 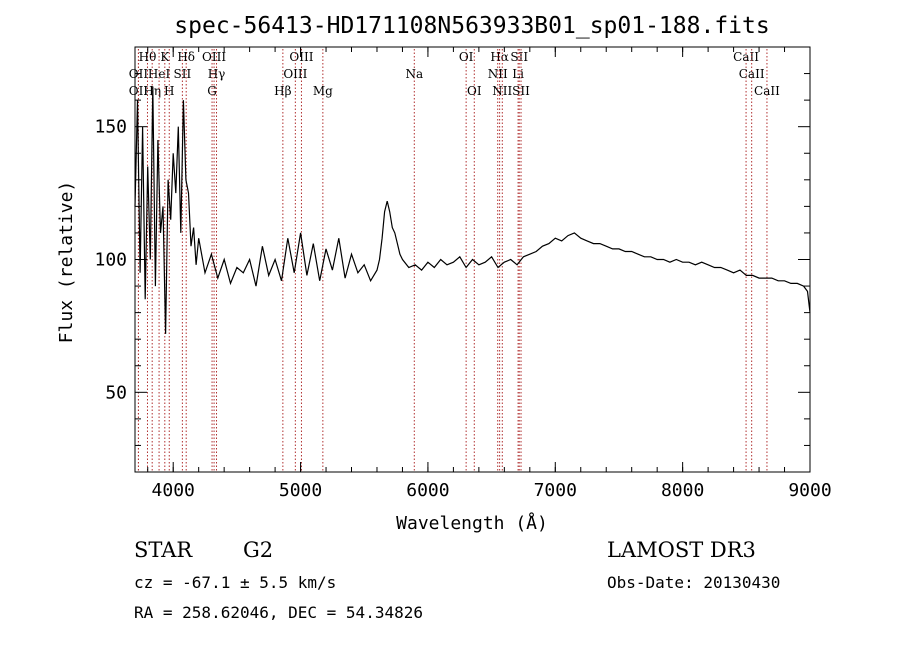 What do you see at coordinates (116, 392) in the screenshot?
I see `y-tick-label: 50` at bounding box center [116, 392].